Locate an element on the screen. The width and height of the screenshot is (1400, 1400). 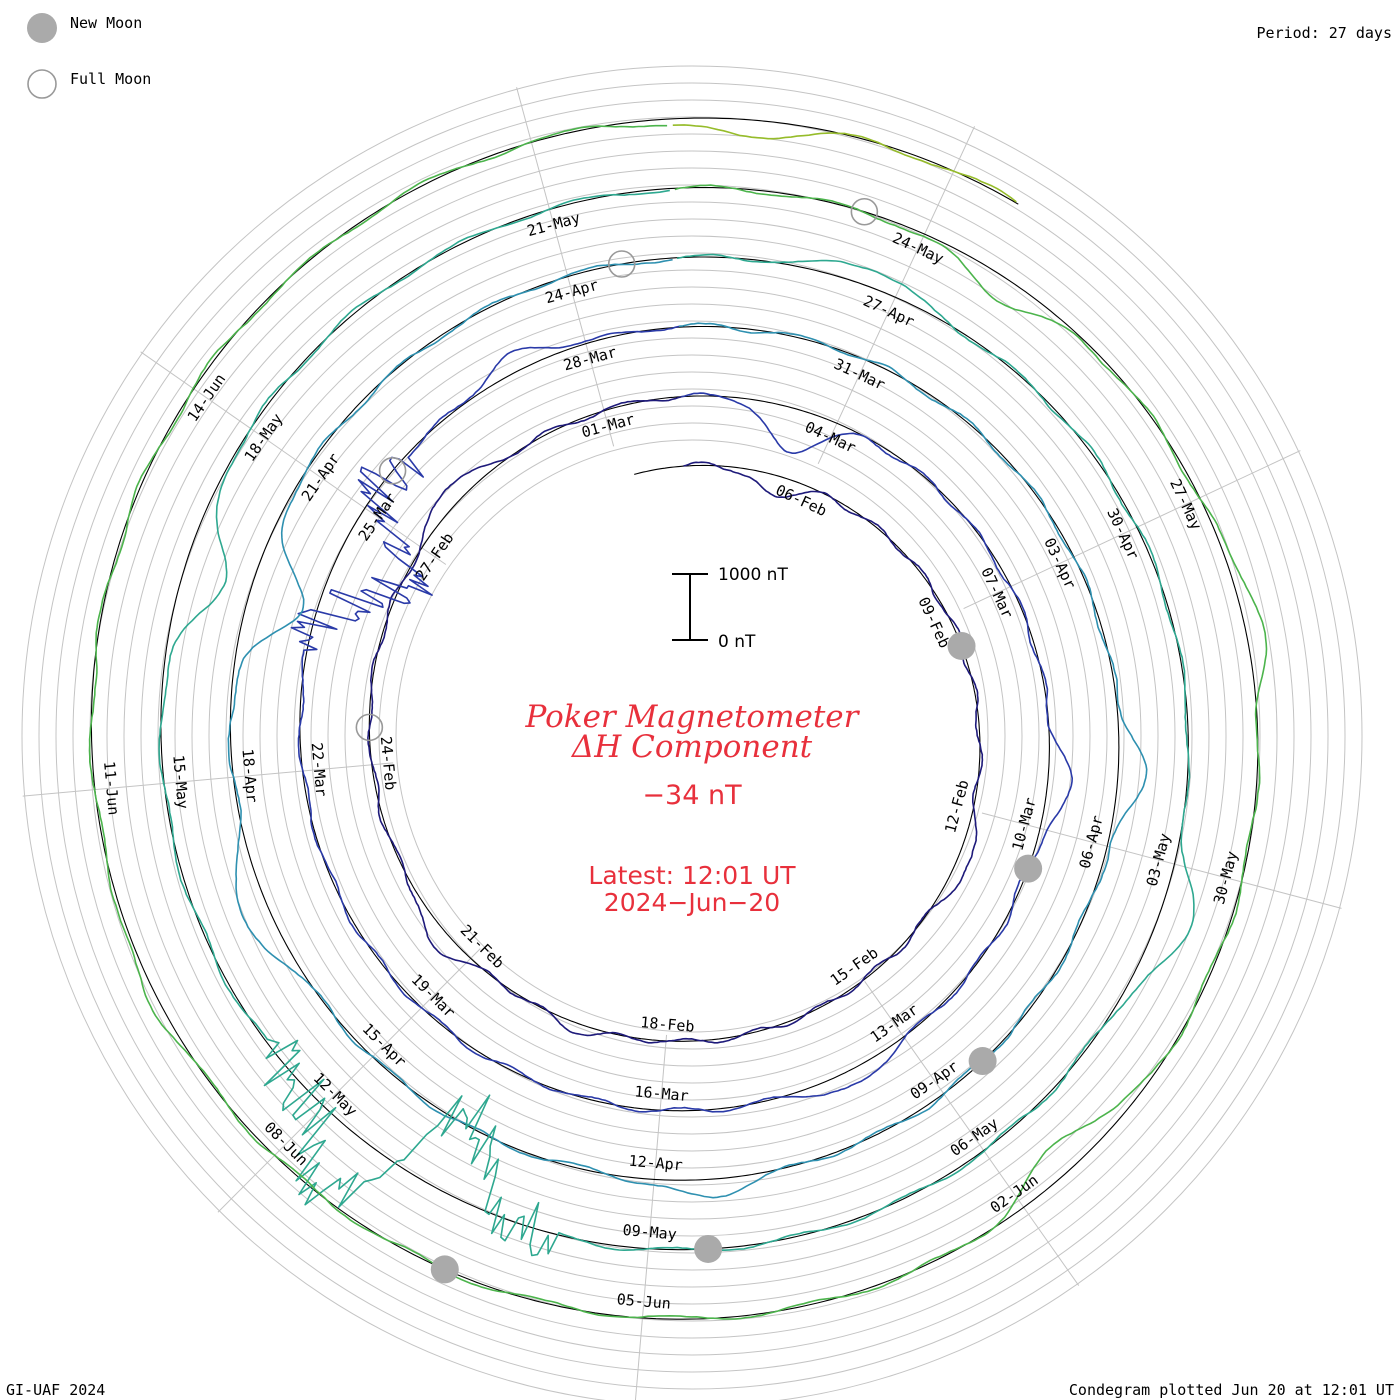
date-label: 25-Mar is located at coordinates (378, 517).